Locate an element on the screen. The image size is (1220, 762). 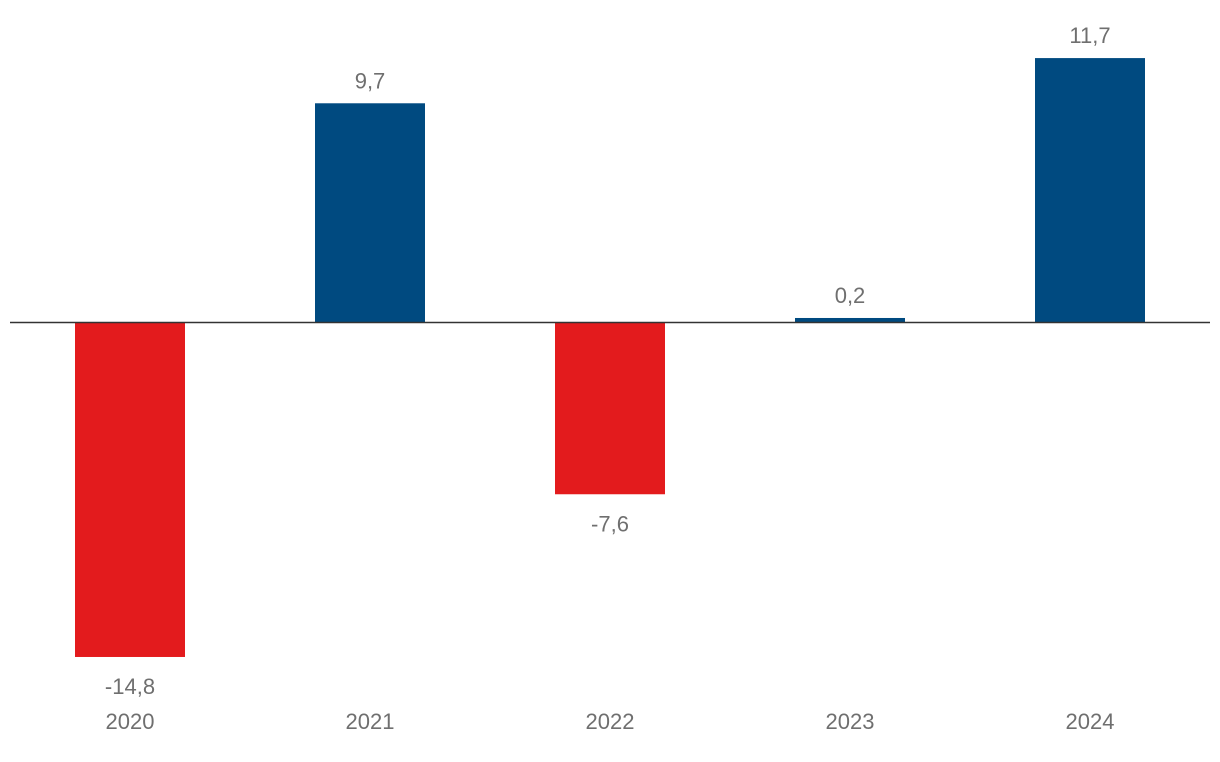
bar-2023 is located at coordinates (850, 320).